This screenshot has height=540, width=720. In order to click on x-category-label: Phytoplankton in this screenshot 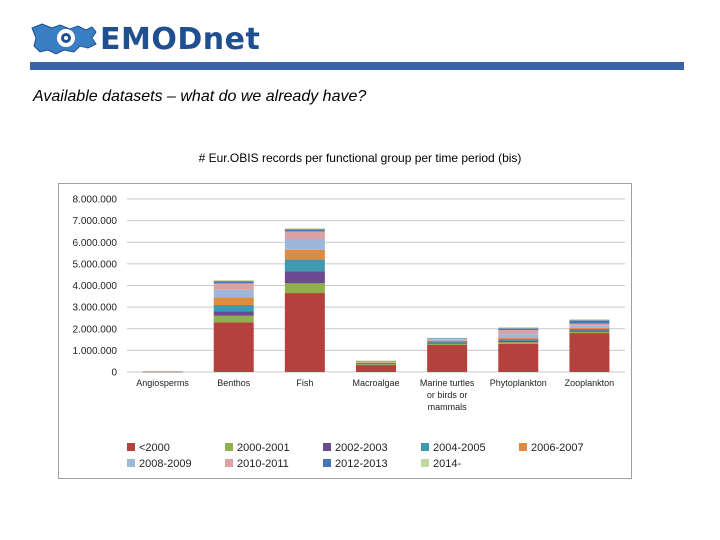, I will do `click(518, 383)`.